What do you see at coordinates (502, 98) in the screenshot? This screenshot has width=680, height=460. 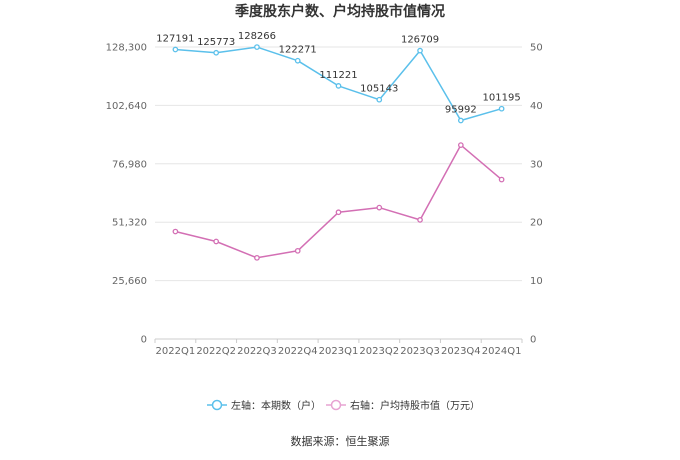 I see `data-label: 101195` at bounding box center [502, 98].